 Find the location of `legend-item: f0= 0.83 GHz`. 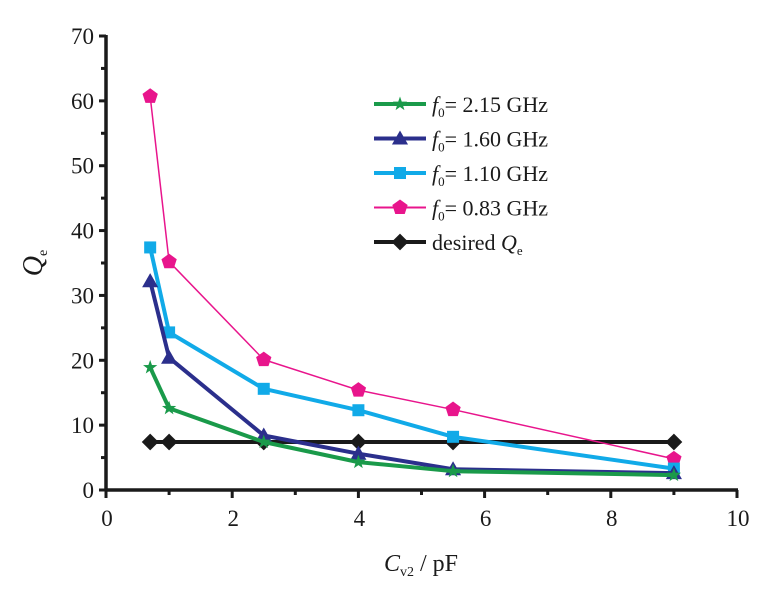

legend-item: f0= 0.83 GHz is located at coordinates (461, 210).